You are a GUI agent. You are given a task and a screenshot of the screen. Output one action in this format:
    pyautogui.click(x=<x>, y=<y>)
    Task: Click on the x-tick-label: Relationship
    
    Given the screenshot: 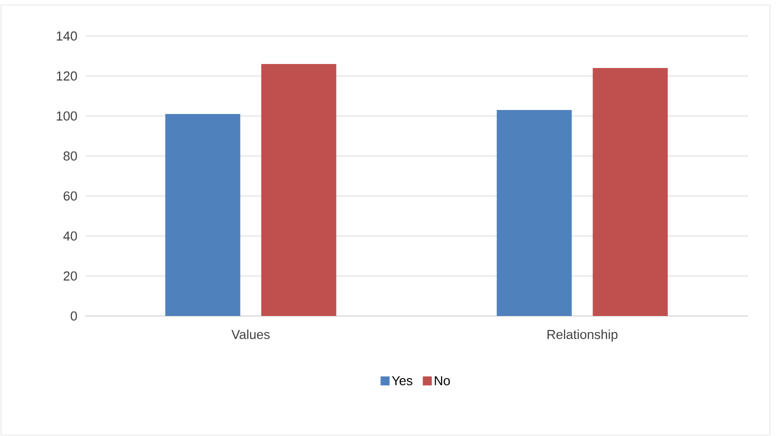 What is the action you would take?
    pyautogui.click(x=583, y=336)
    